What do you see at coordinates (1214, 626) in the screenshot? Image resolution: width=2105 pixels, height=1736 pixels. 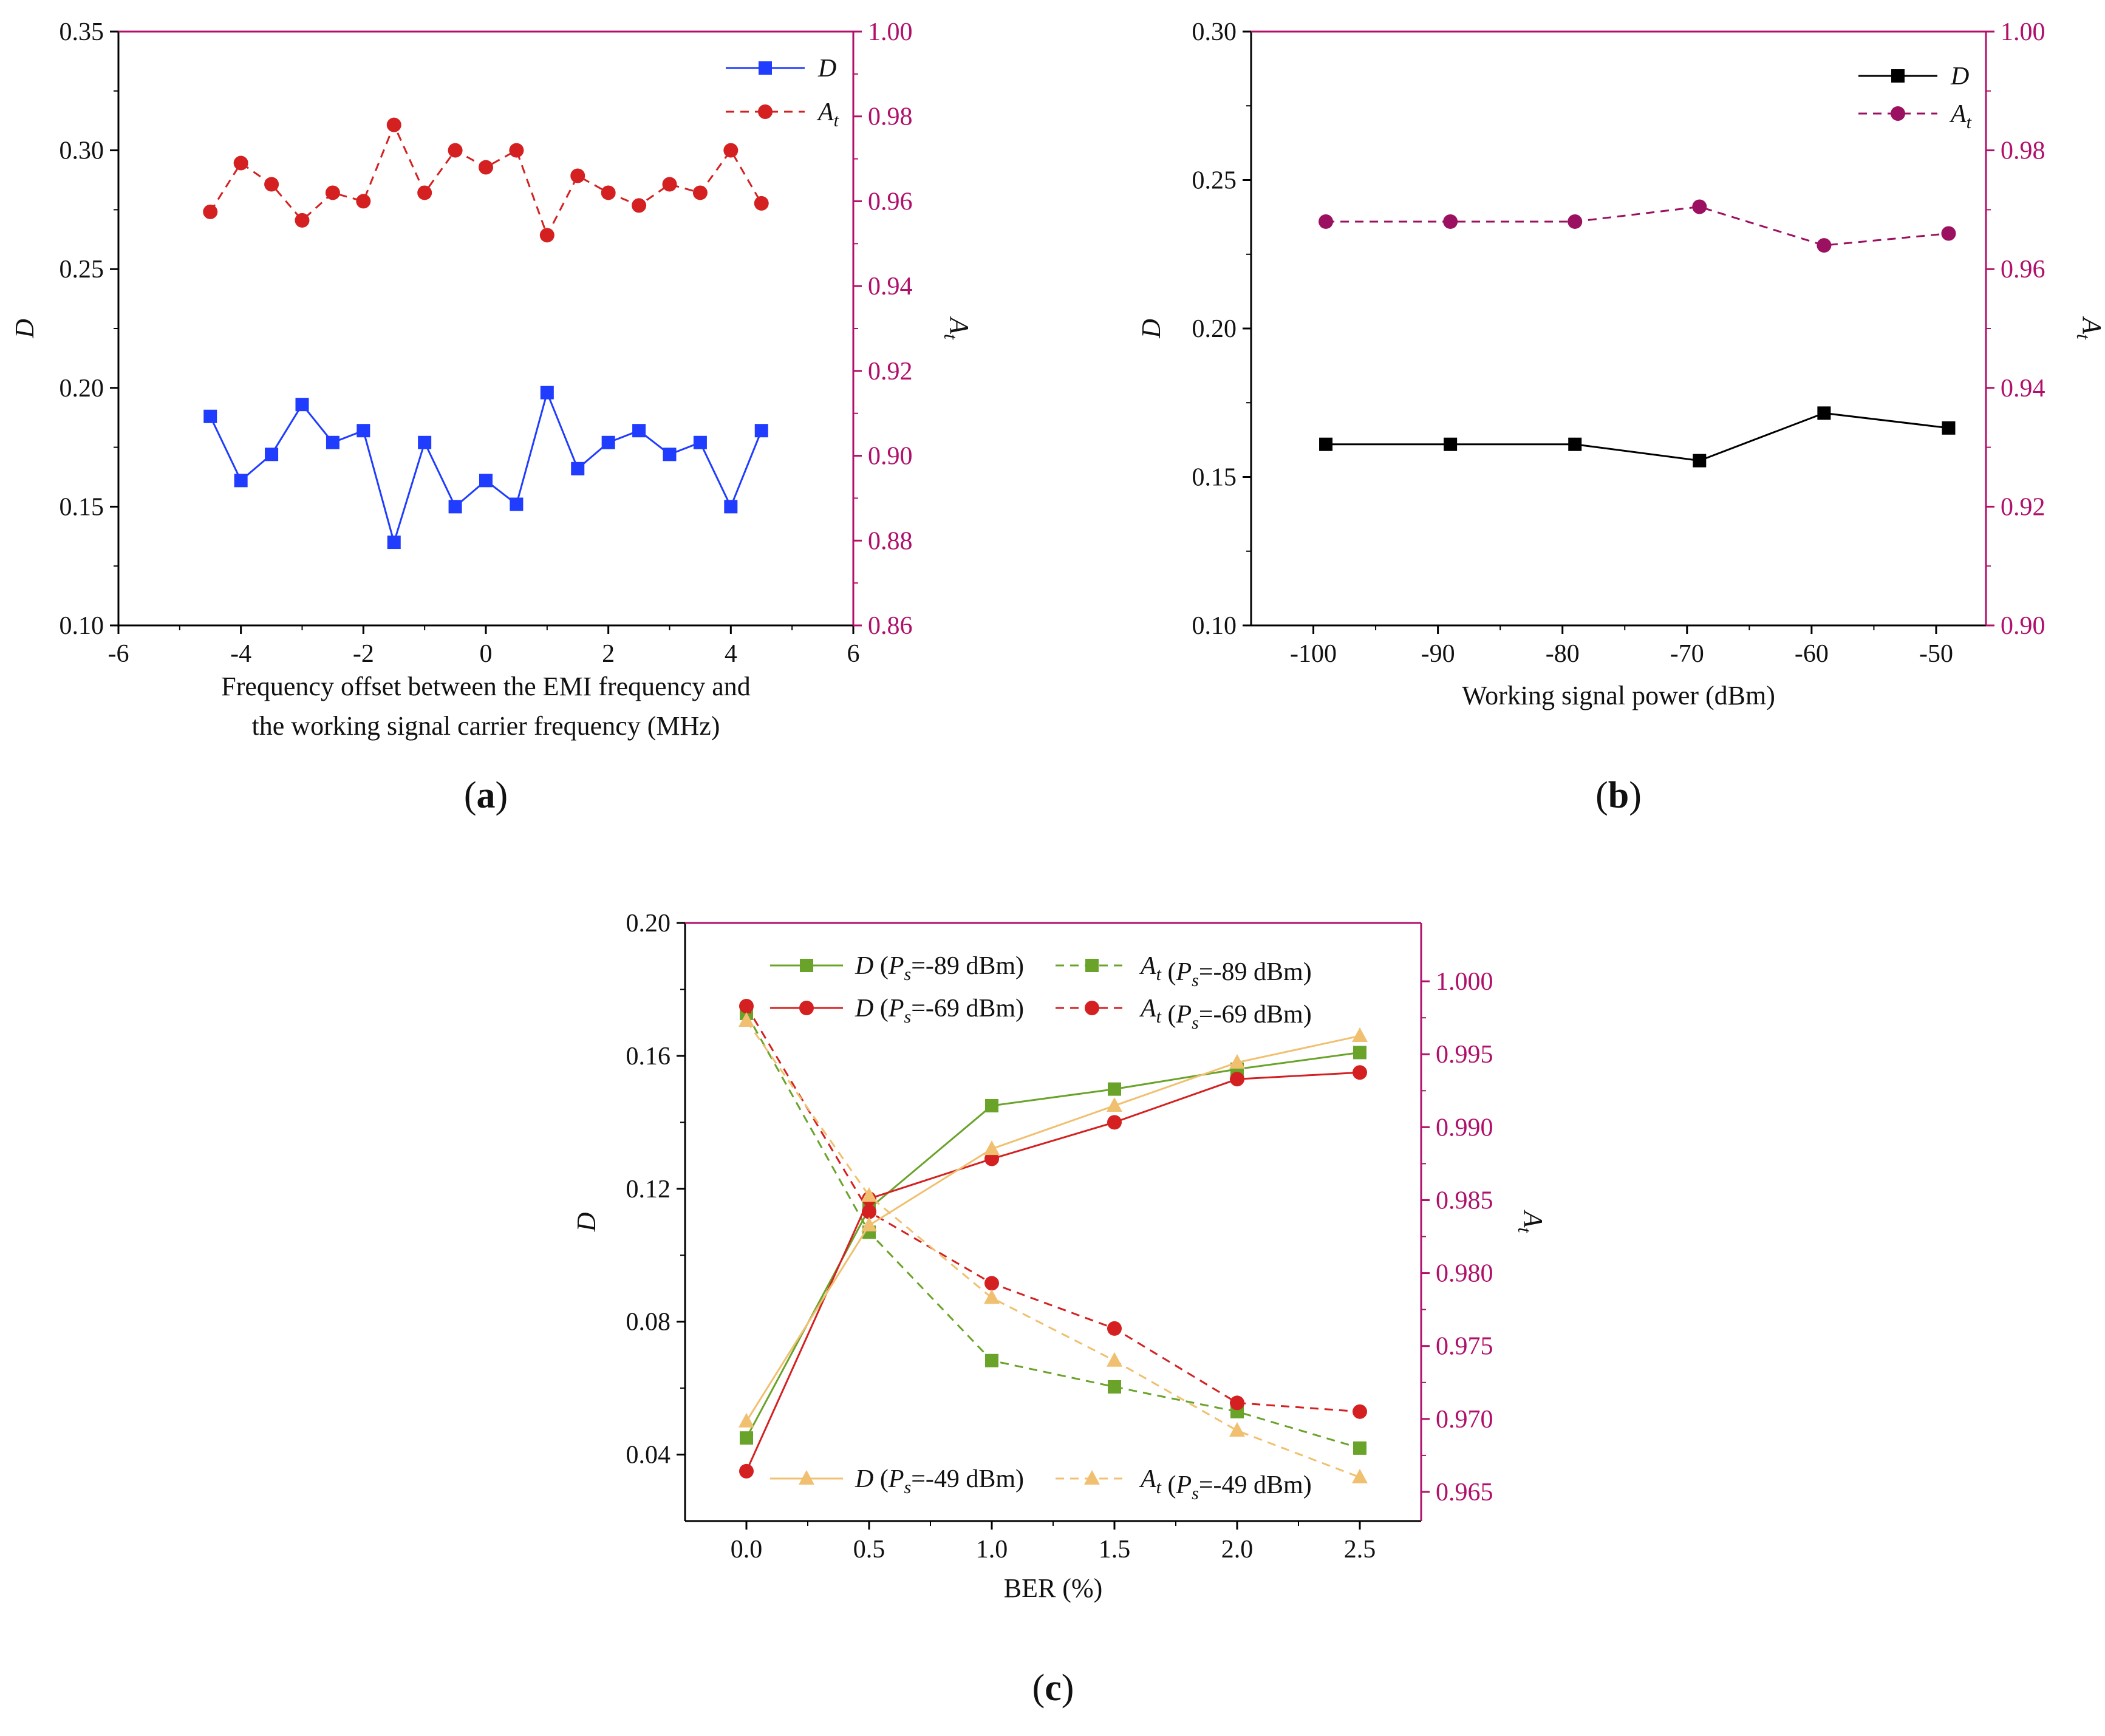 I see `y-tick-label: 0.10` at bounding box center [1214, 626].